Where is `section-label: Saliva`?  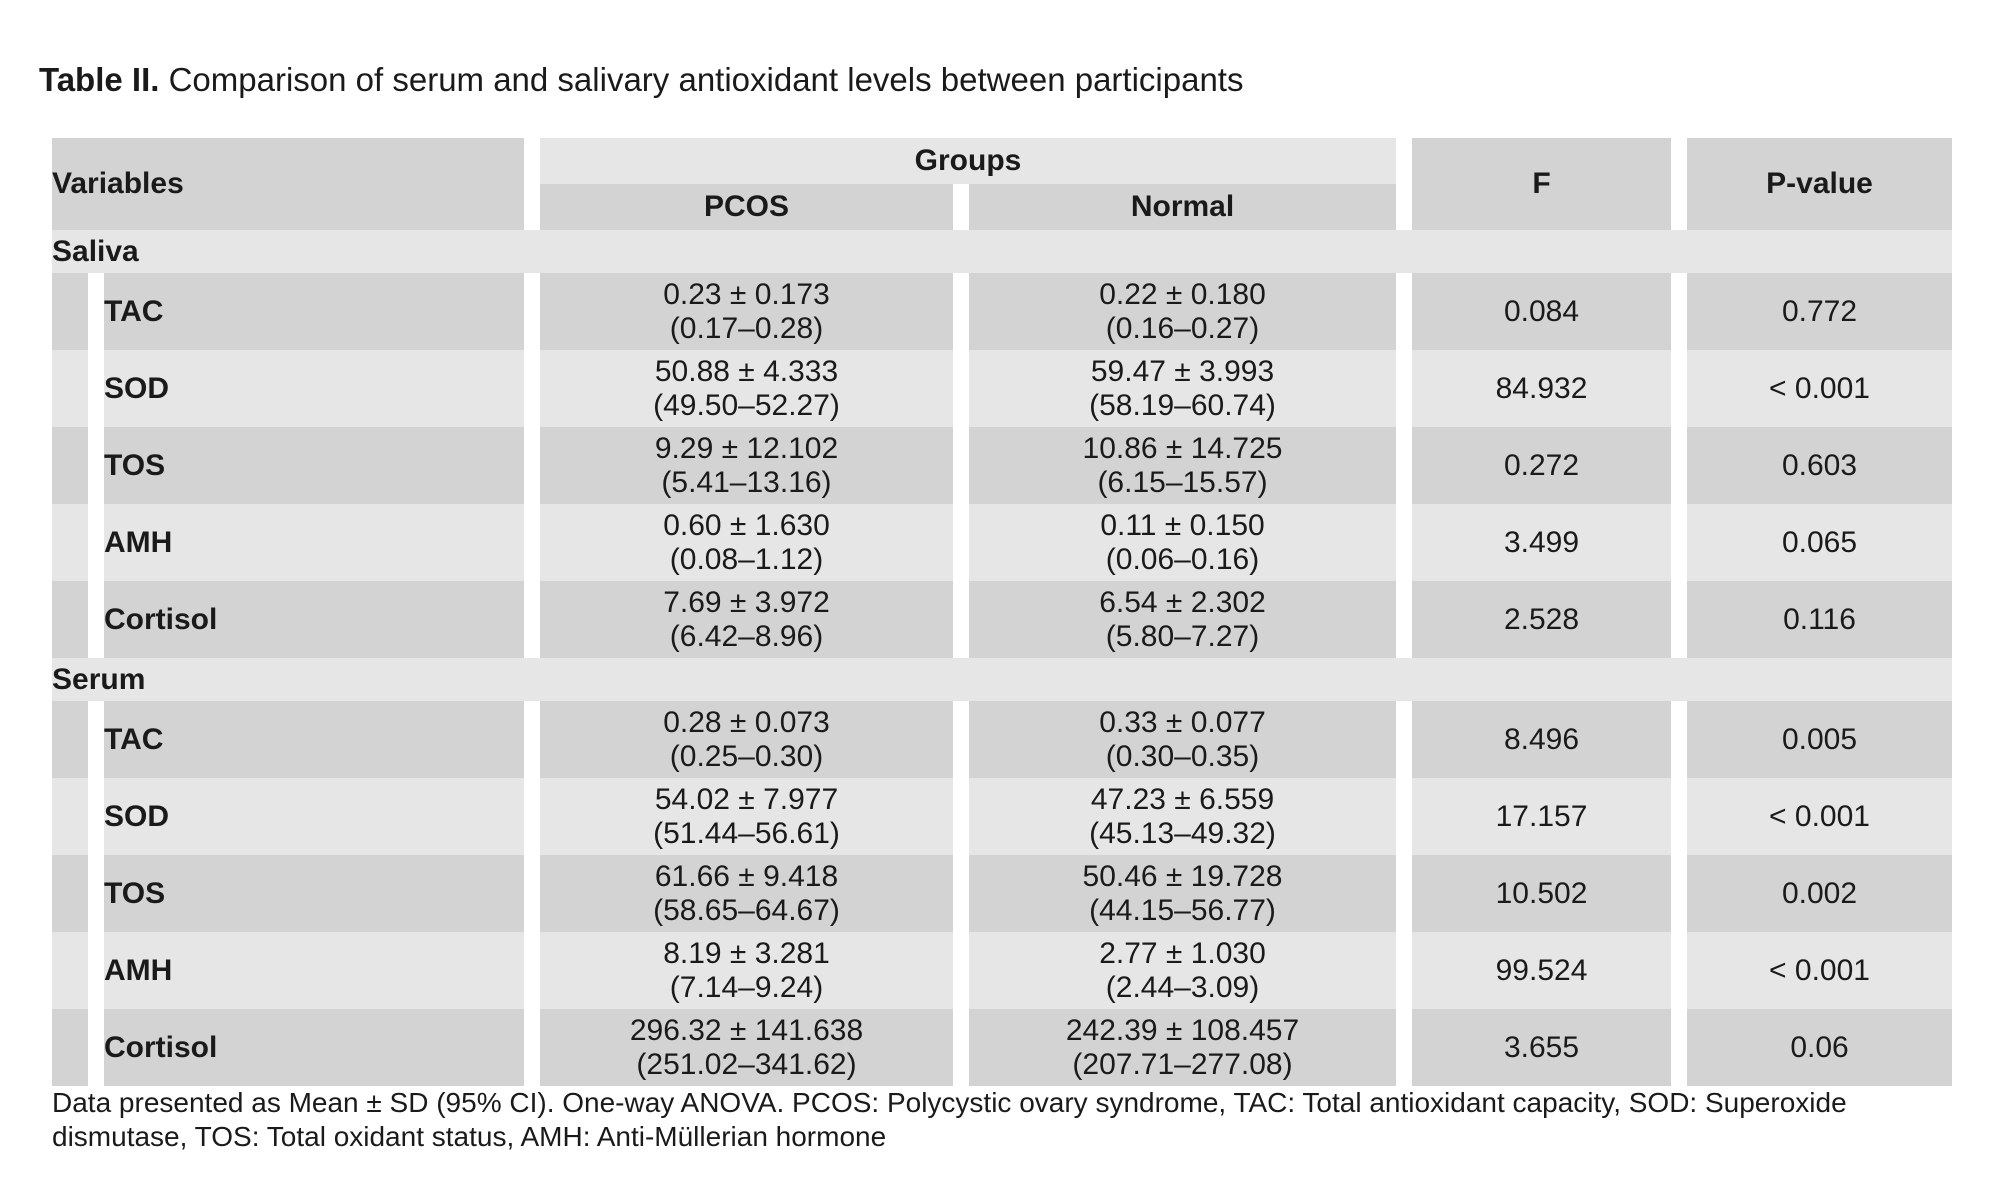 section-label: Saliva is located at coordinates (1002, 251).